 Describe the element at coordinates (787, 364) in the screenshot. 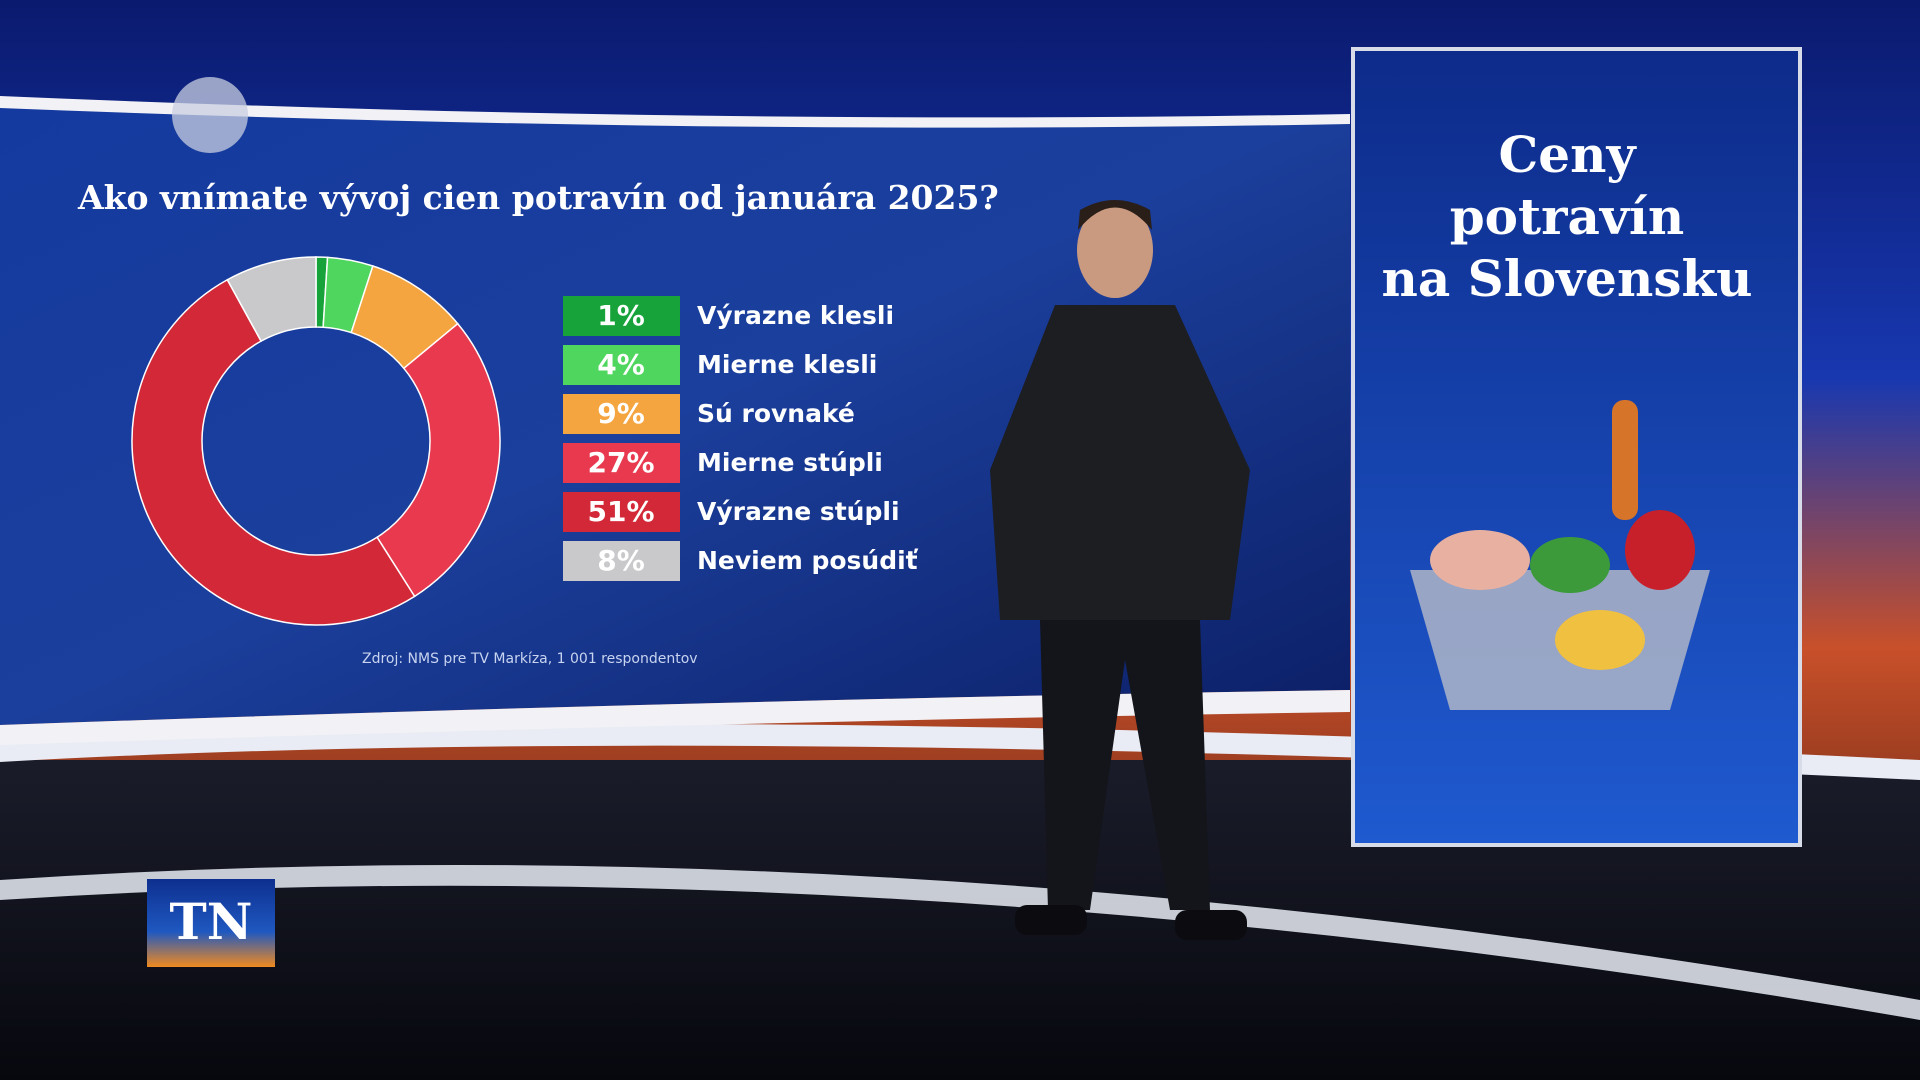

I see `legend-label: Mierne klesli` at that location.